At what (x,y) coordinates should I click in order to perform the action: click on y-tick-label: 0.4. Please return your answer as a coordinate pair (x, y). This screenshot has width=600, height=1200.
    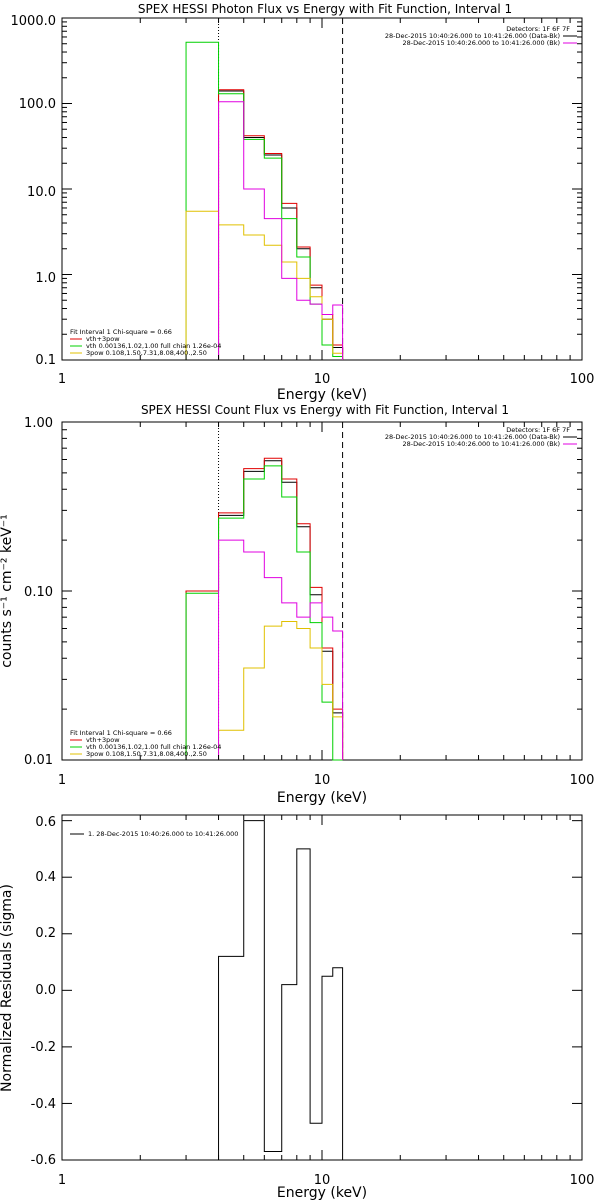
    Looking at the image, I should click on (45, 877).